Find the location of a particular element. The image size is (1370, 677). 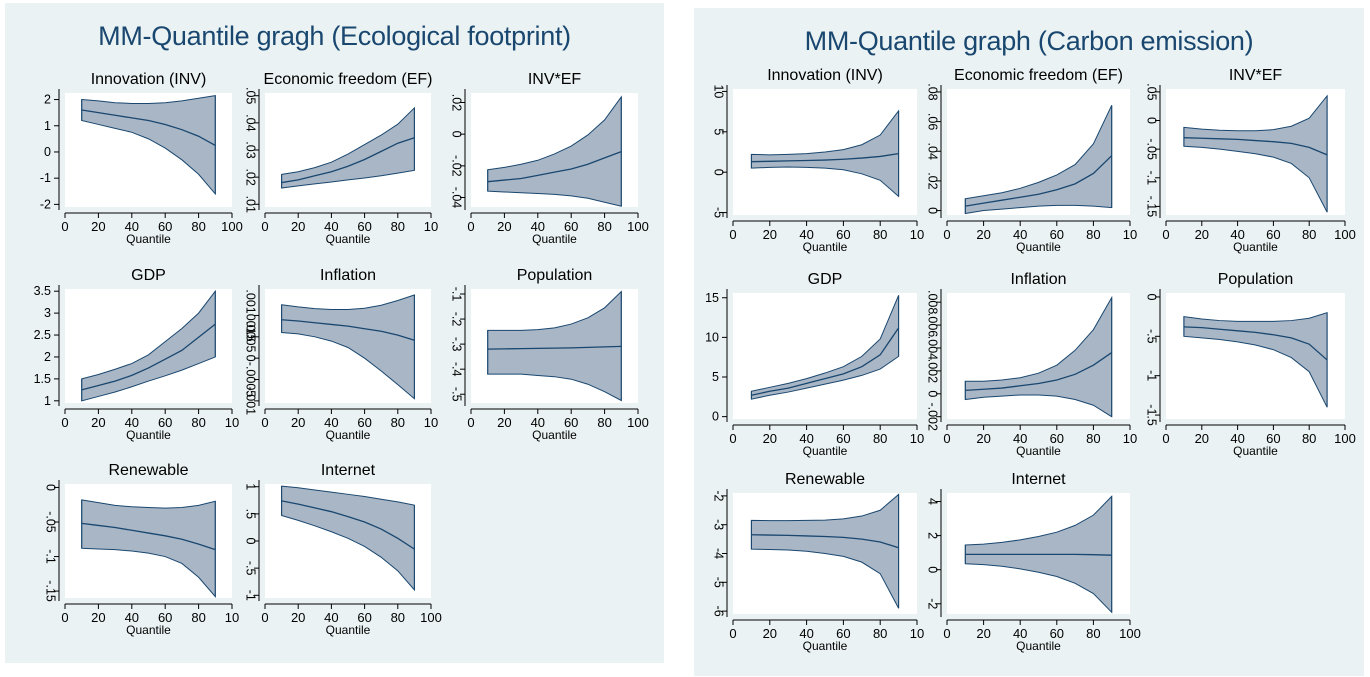

y-tick-label: 5 is located at coordinates (719, 131).